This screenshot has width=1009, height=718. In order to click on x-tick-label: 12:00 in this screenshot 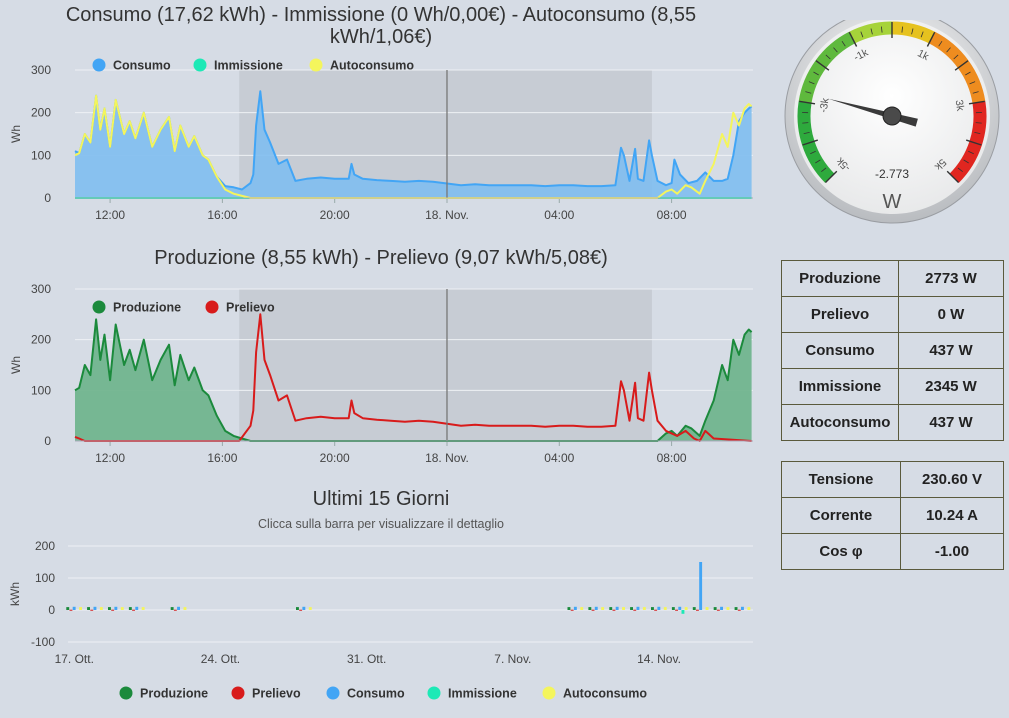, I will do `click(110, 215)`.